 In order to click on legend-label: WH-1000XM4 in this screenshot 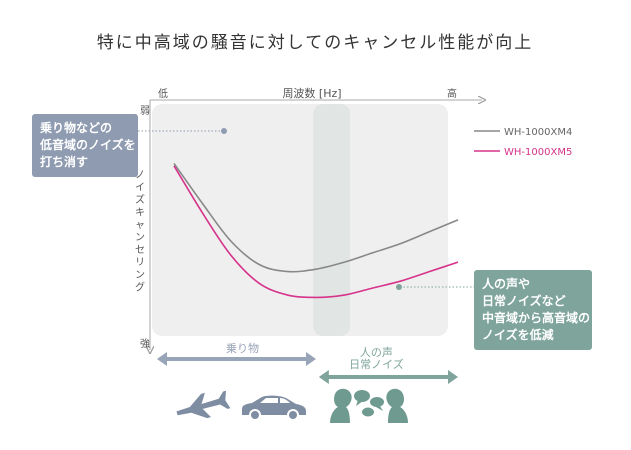, I will do `click(538, 132)`.